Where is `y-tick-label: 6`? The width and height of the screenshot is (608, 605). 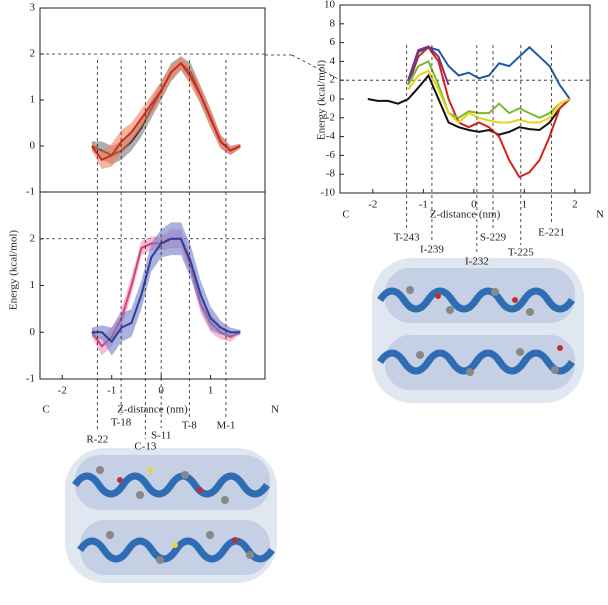
y-tick-label: 6 is located at coordinates (333, 42).